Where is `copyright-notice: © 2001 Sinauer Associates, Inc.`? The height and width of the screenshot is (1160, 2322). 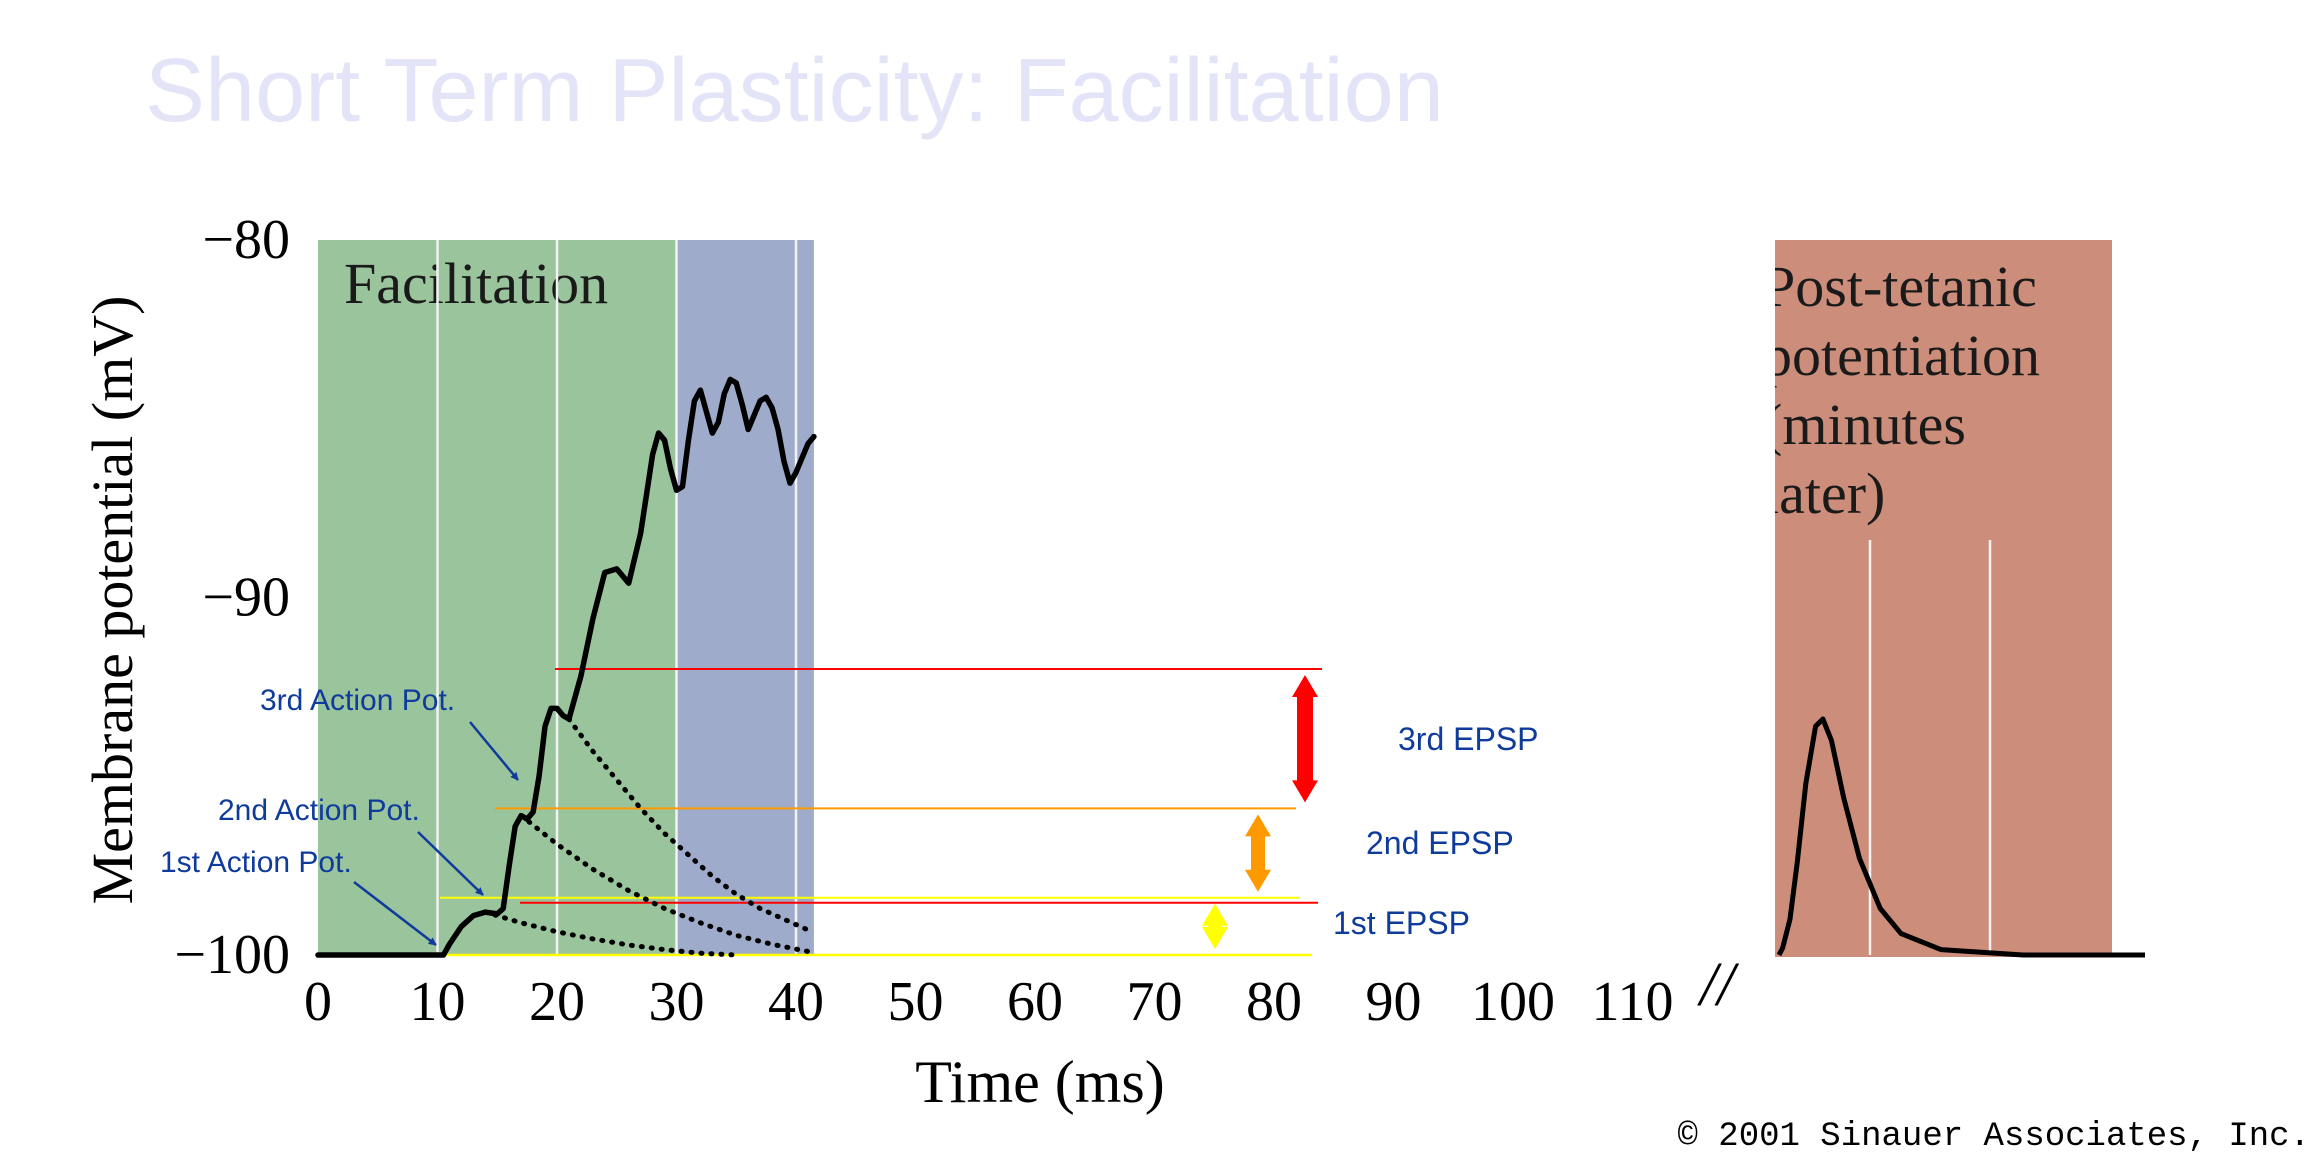
copyright-notice: © 2001 Sinauer Associates, Inc. is located at coordinates (1993, 1137).